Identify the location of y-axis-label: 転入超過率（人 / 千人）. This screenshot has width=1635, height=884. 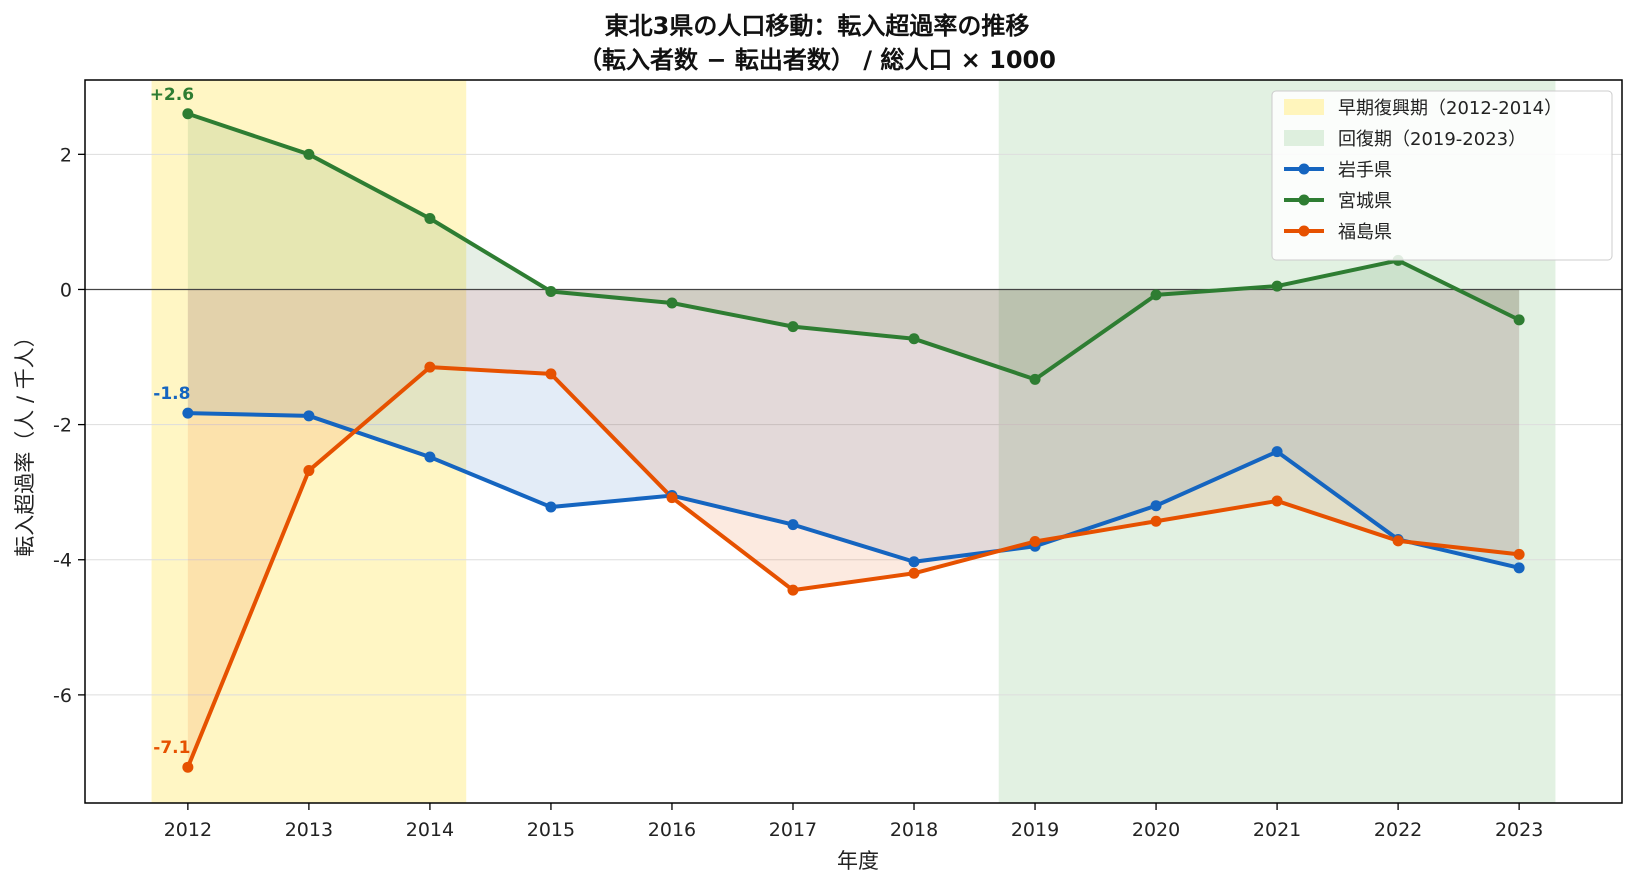
(25, 441).